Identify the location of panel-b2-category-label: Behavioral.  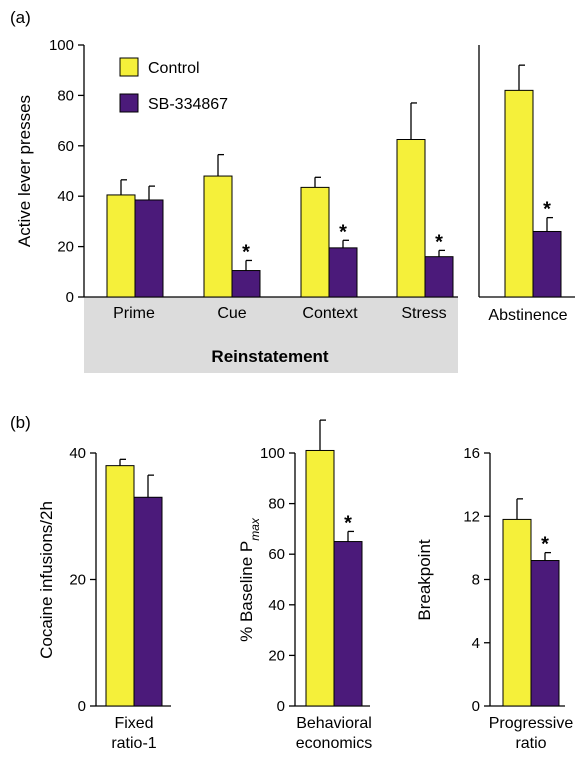
(334, 723).